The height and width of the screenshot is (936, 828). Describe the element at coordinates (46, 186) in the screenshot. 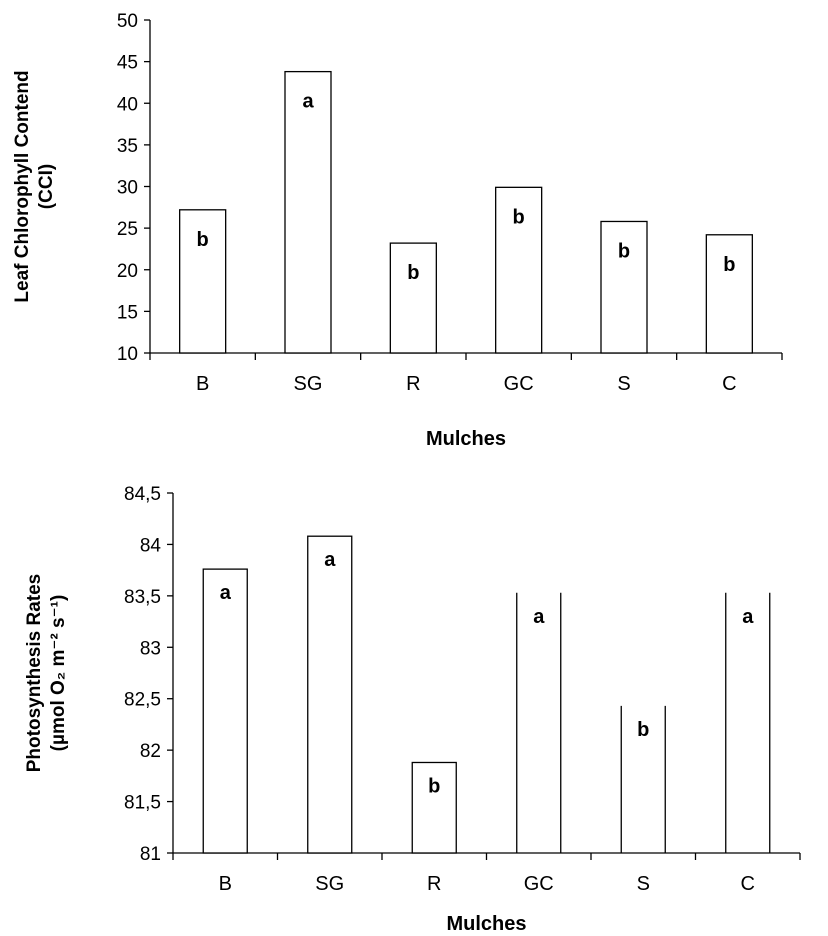

I see `y-axis-title-line: (CCI)` at that location.